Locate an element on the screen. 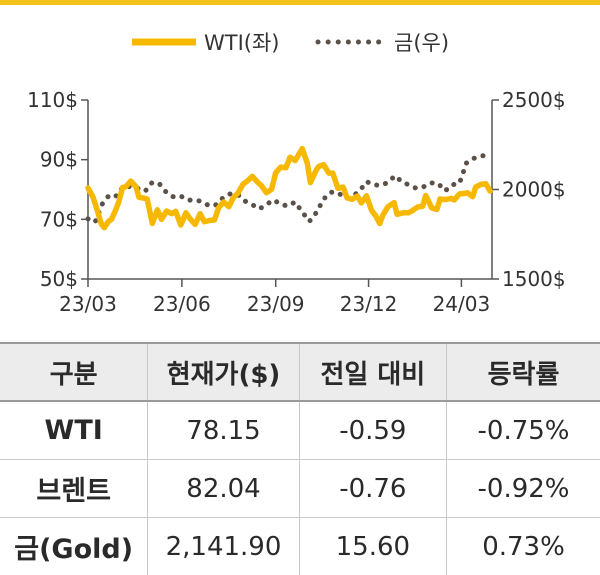 This screenshot has width=600, height=575. chart-series is located at coordinates (289, 188).